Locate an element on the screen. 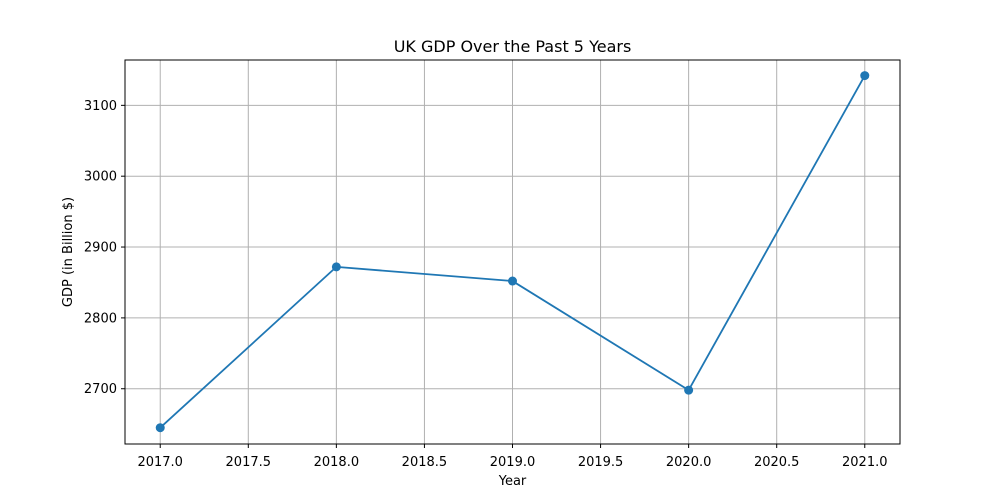 The height and width of the screenshot is (500, 1000). x-tick-label: 2017.0 is located at coordinates (160, 462).